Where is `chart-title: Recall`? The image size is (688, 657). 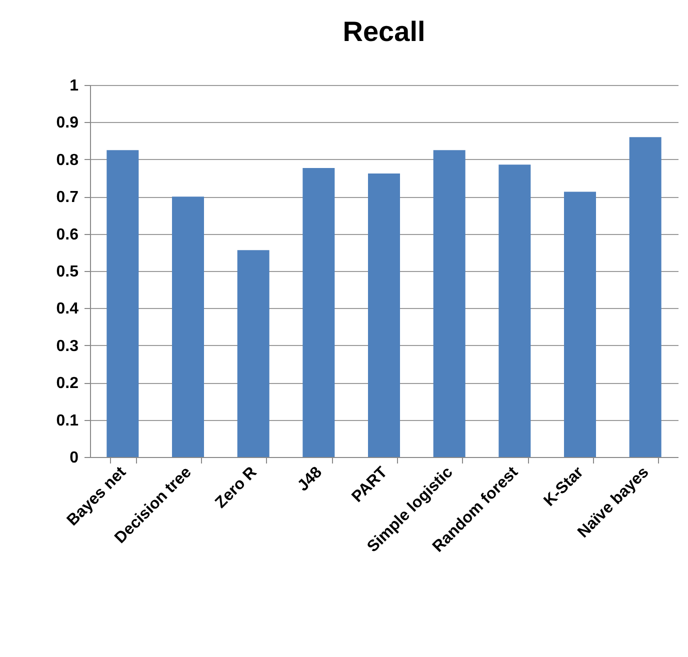 chart-title: Recall is located at coordinates (384, 31).